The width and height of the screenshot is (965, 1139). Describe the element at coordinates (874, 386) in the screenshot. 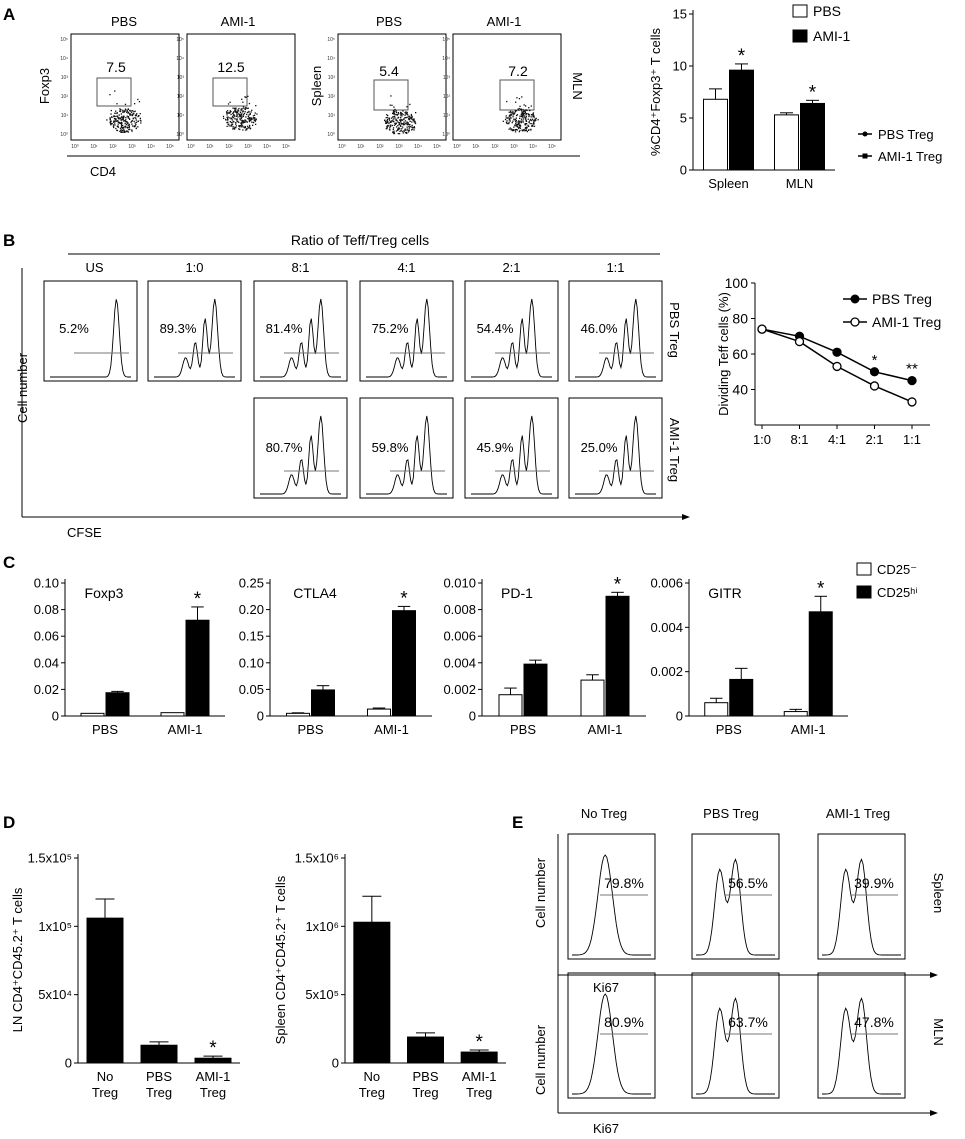

I see `line-point-ami1-treg` at that location.